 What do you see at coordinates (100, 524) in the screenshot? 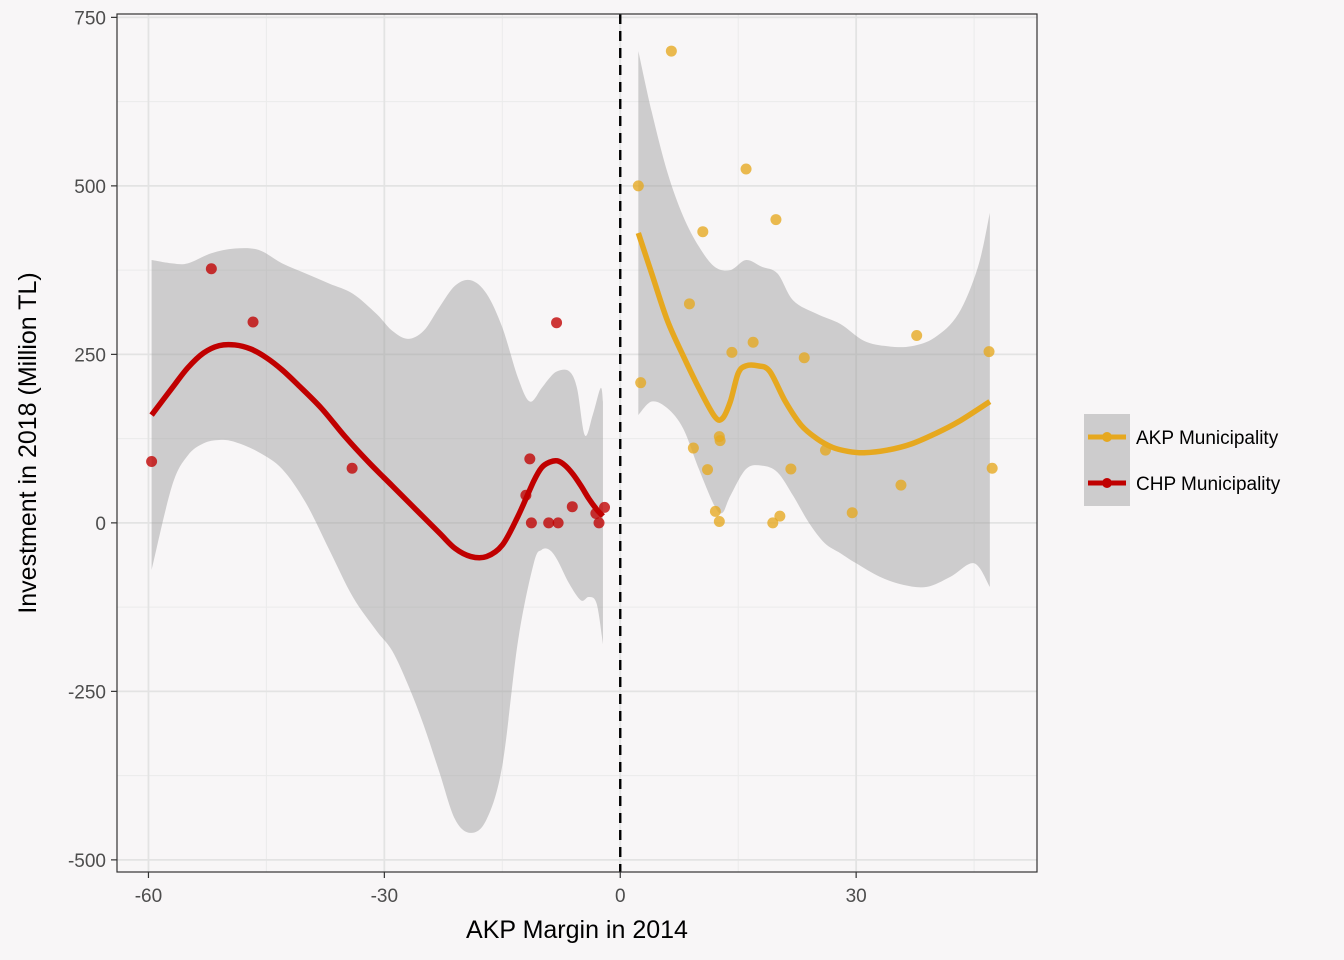
I see `y-tick-label: 0` at bounding box center [100, 524].